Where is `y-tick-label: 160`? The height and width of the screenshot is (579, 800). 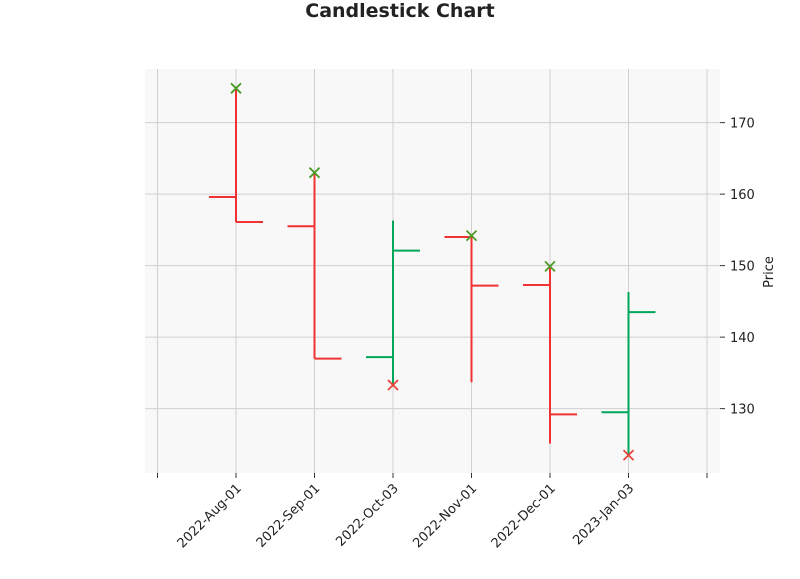
y-tick-label: 160 is located at coordinates (742, 195).